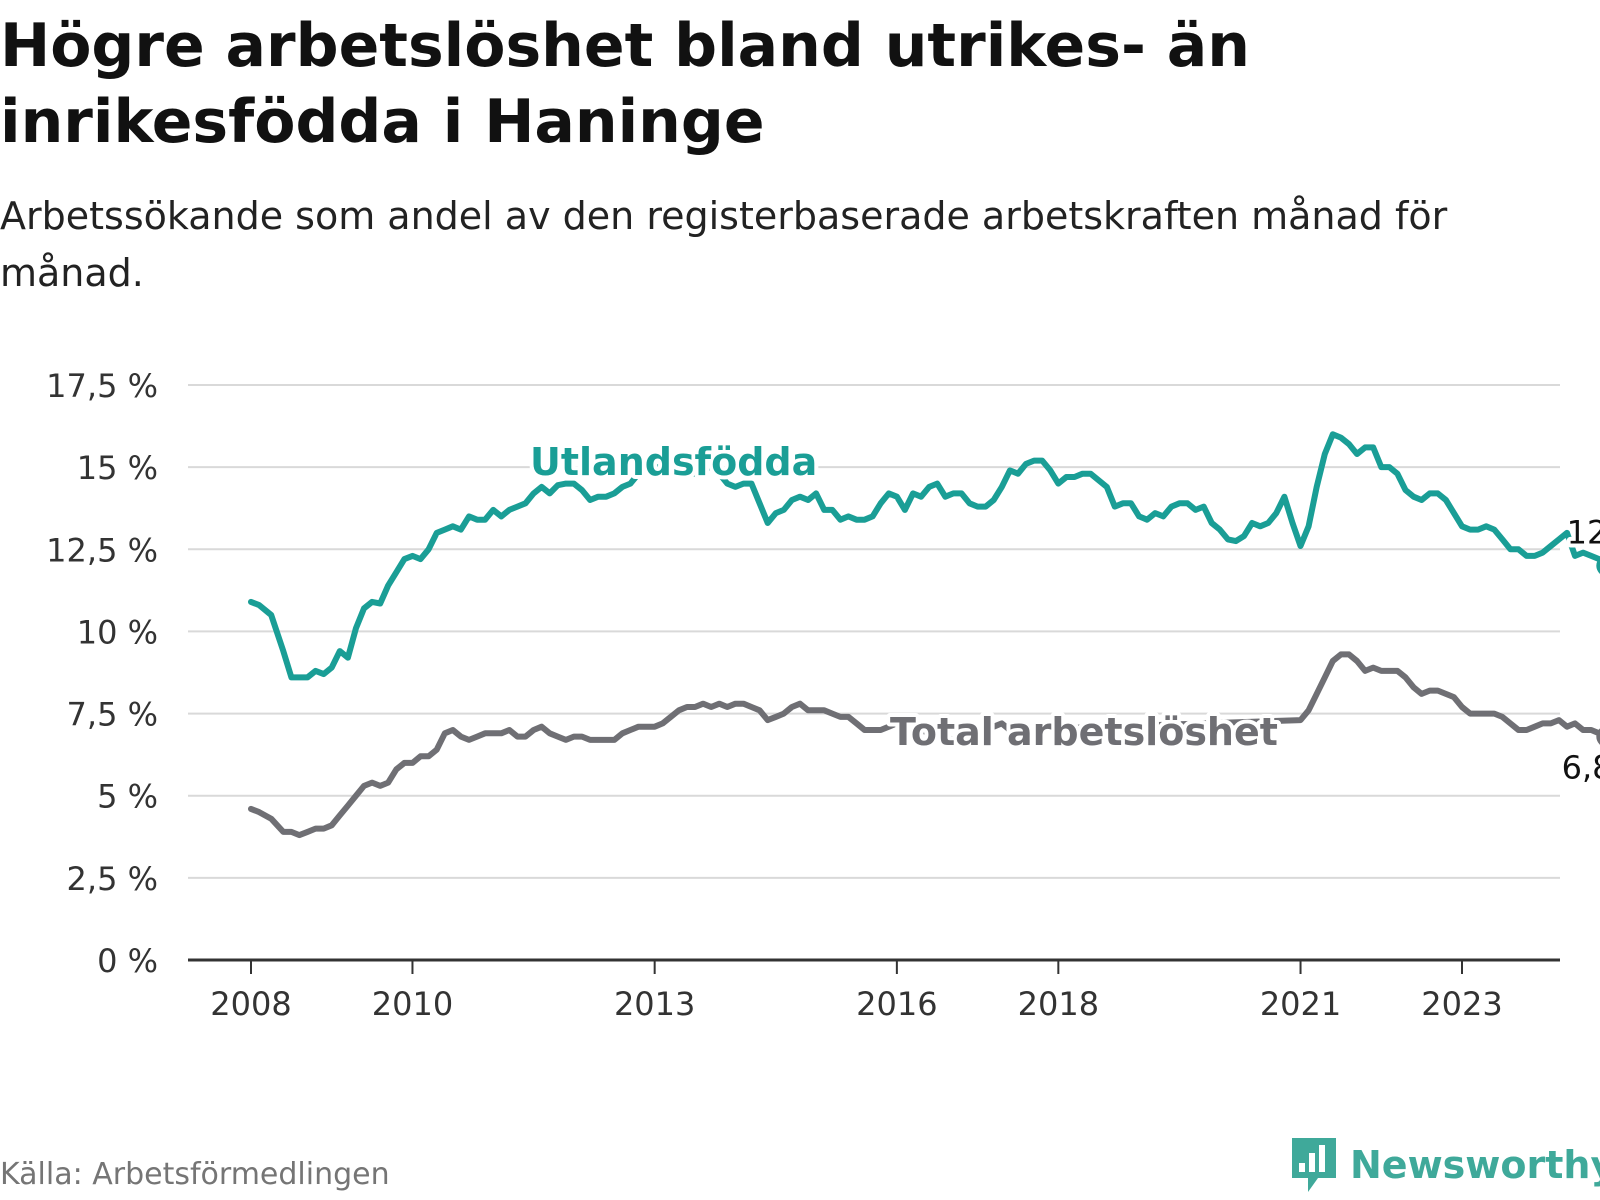 This screenshot has width=1600, height=1200. I want to click on newsworthy-logo: Newsworthy, so click(1445, 1165).